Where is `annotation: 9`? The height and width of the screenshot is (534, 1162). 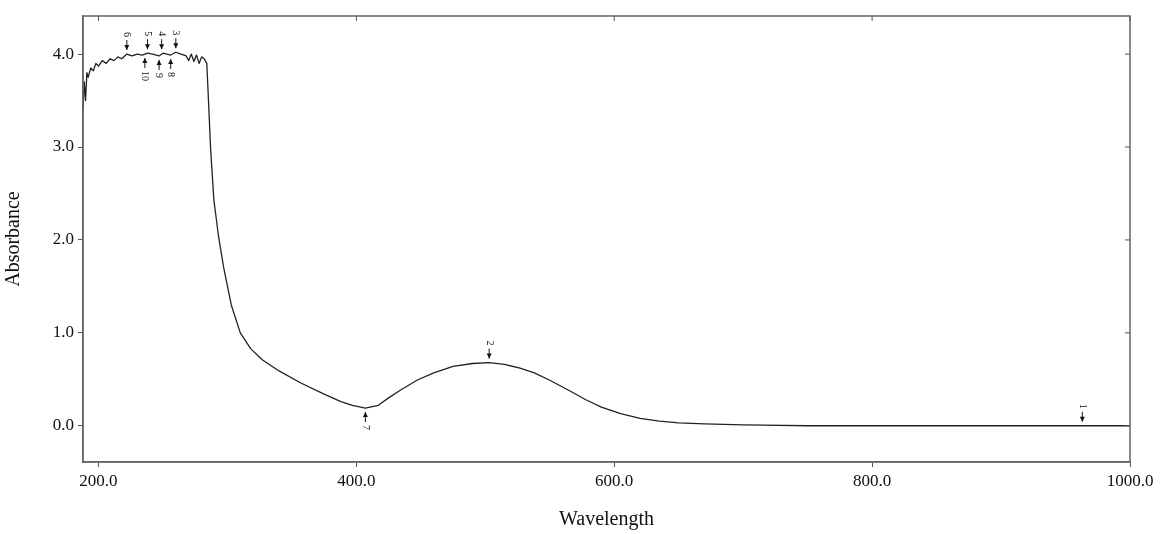
annotation: 9 is located at coordinates (160, 75).